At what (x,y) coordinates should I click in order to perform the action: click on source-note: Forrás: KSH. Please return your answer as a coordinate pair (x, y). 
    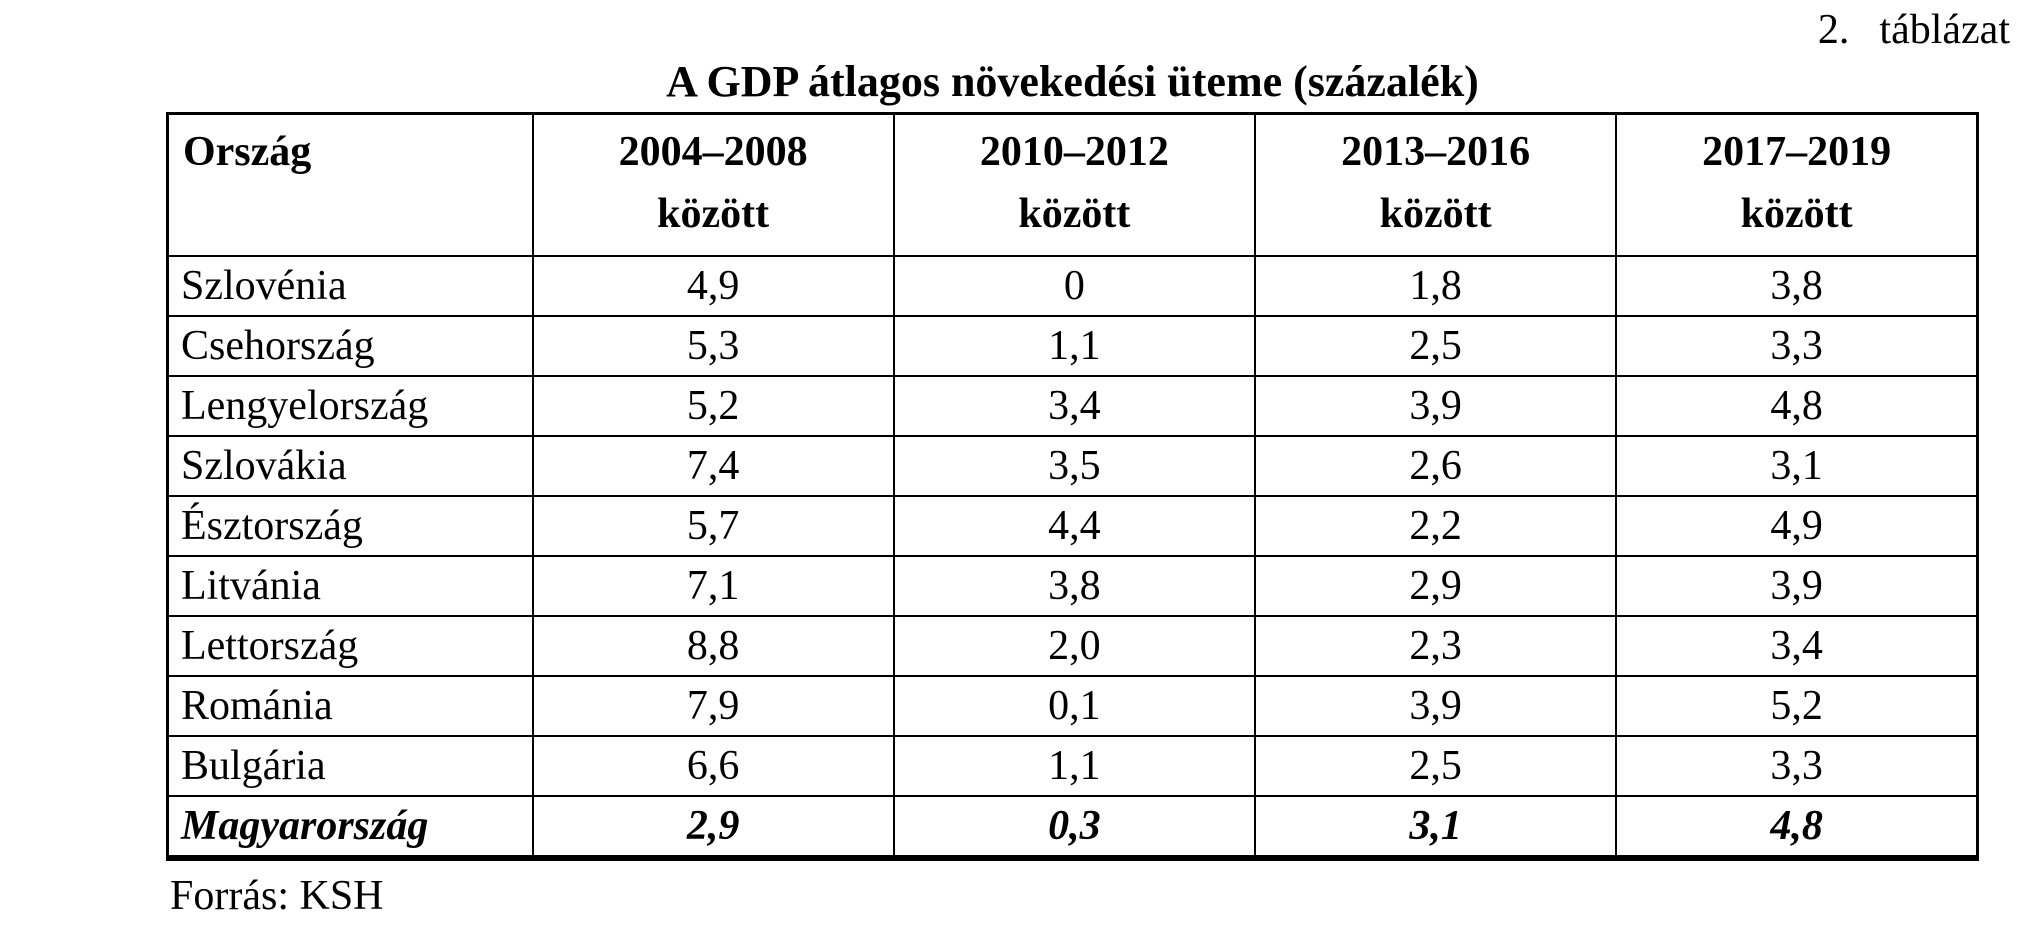
    Looking at the image, I should click on (277, 896).